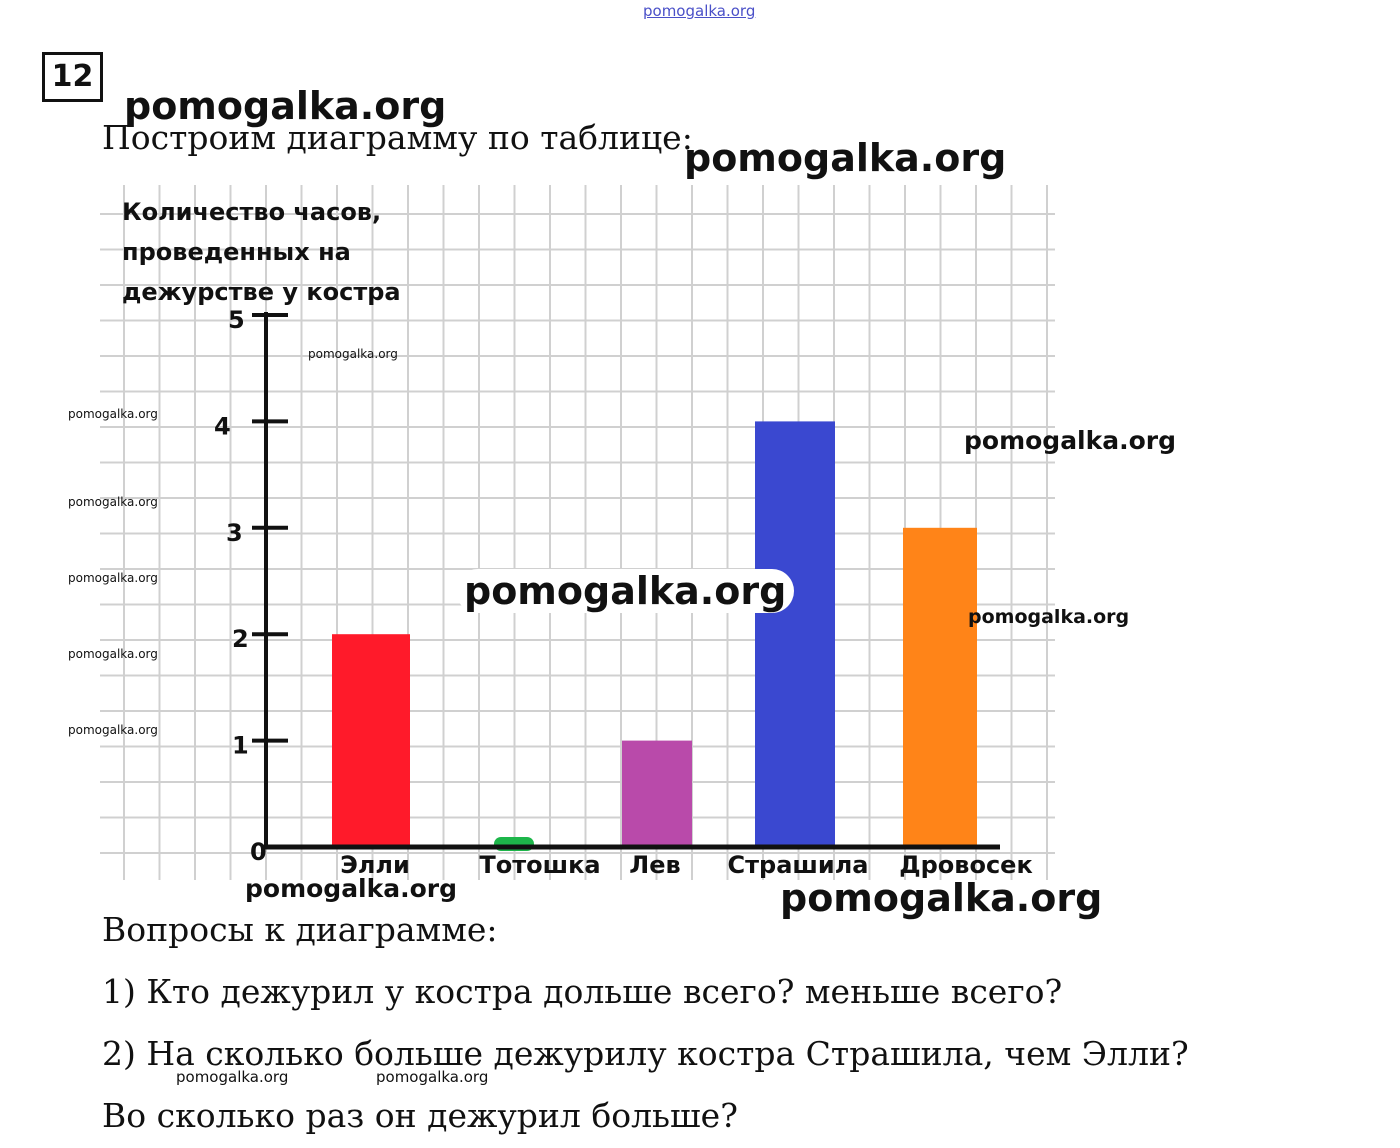 Image resolution: width=1400 pixels, height=1148 pixels. What do you see at coordinates (251, 586) in the screenshot?
I see `chart-y-ticks: 0 1 2 3 4 5` at bounding box center [251, 586].